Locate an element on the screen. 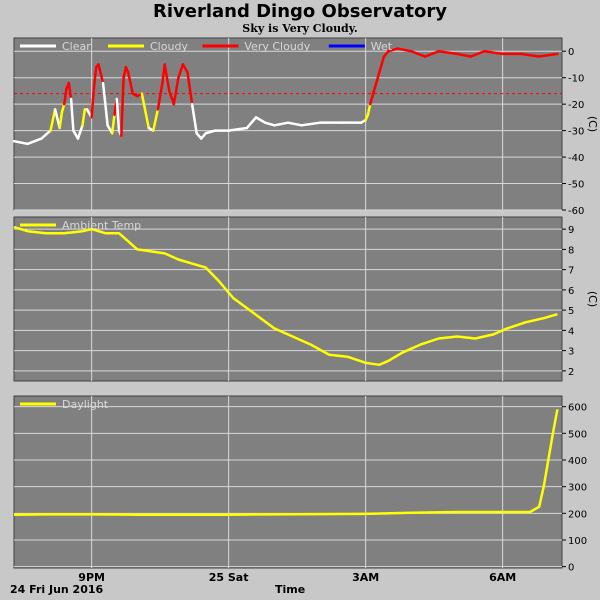  panel-ambient-ytick-label-6: 8 is located at coordinates (571, 250).